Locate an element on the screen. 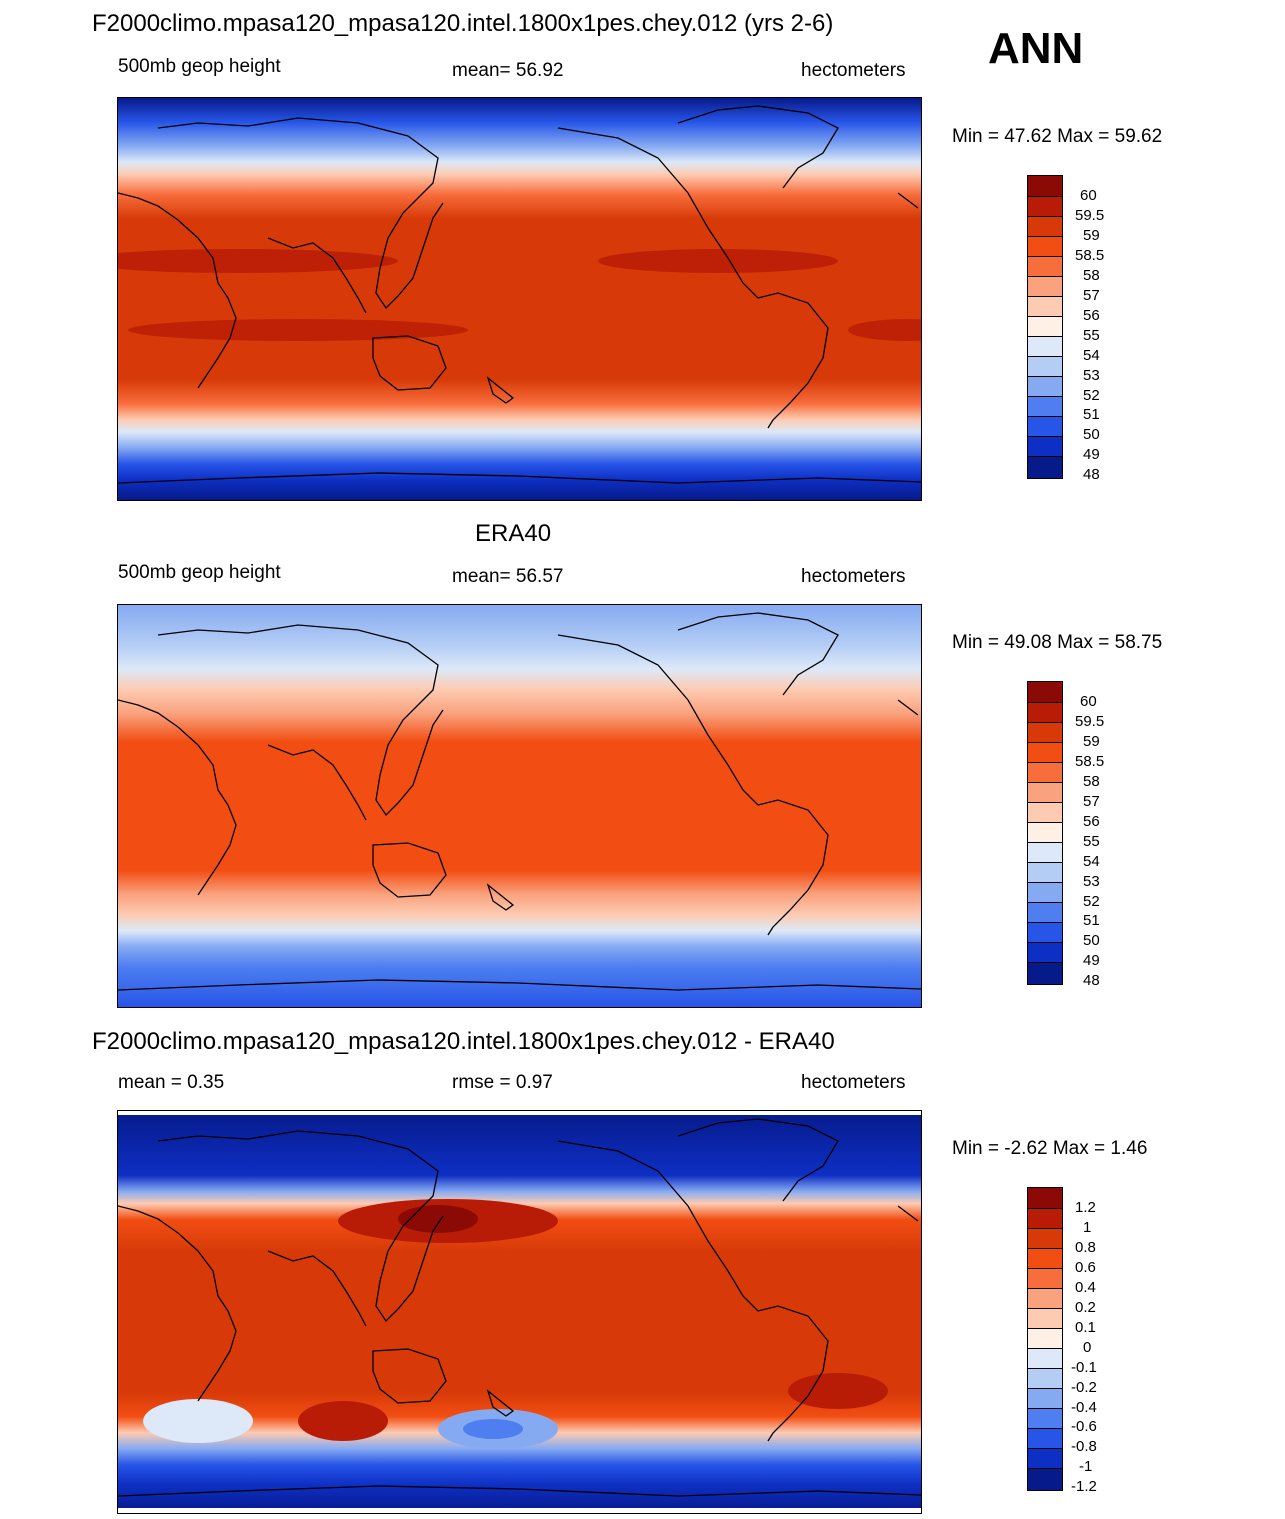 The width and height of the screenshot is (1285, 1519). model-cbar-label: 52 is located at coordinates (1091, 395).